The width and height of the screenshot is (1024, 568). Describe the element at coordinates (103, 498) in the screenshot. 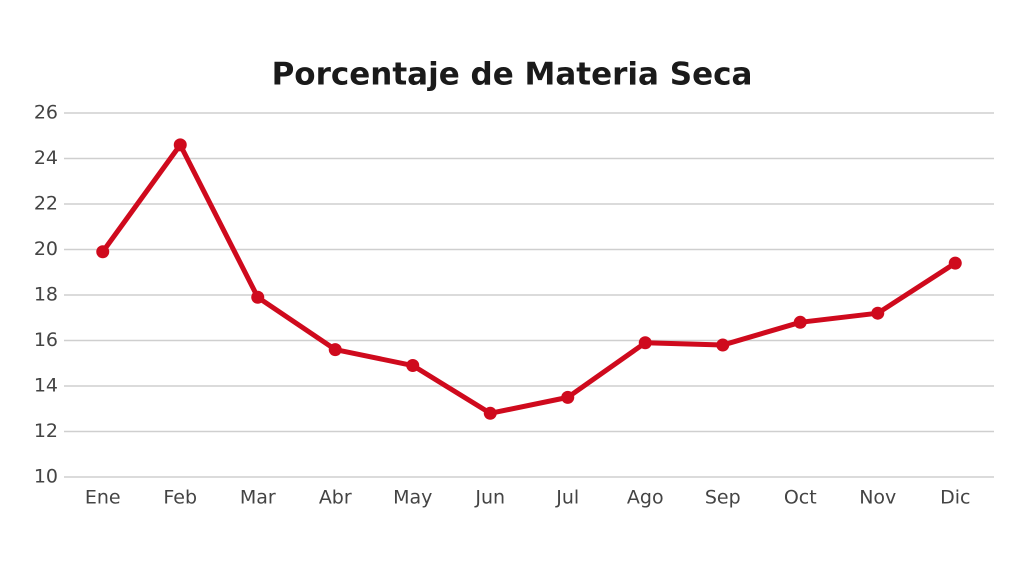

I see `x-tick-label: Ene` at that location.